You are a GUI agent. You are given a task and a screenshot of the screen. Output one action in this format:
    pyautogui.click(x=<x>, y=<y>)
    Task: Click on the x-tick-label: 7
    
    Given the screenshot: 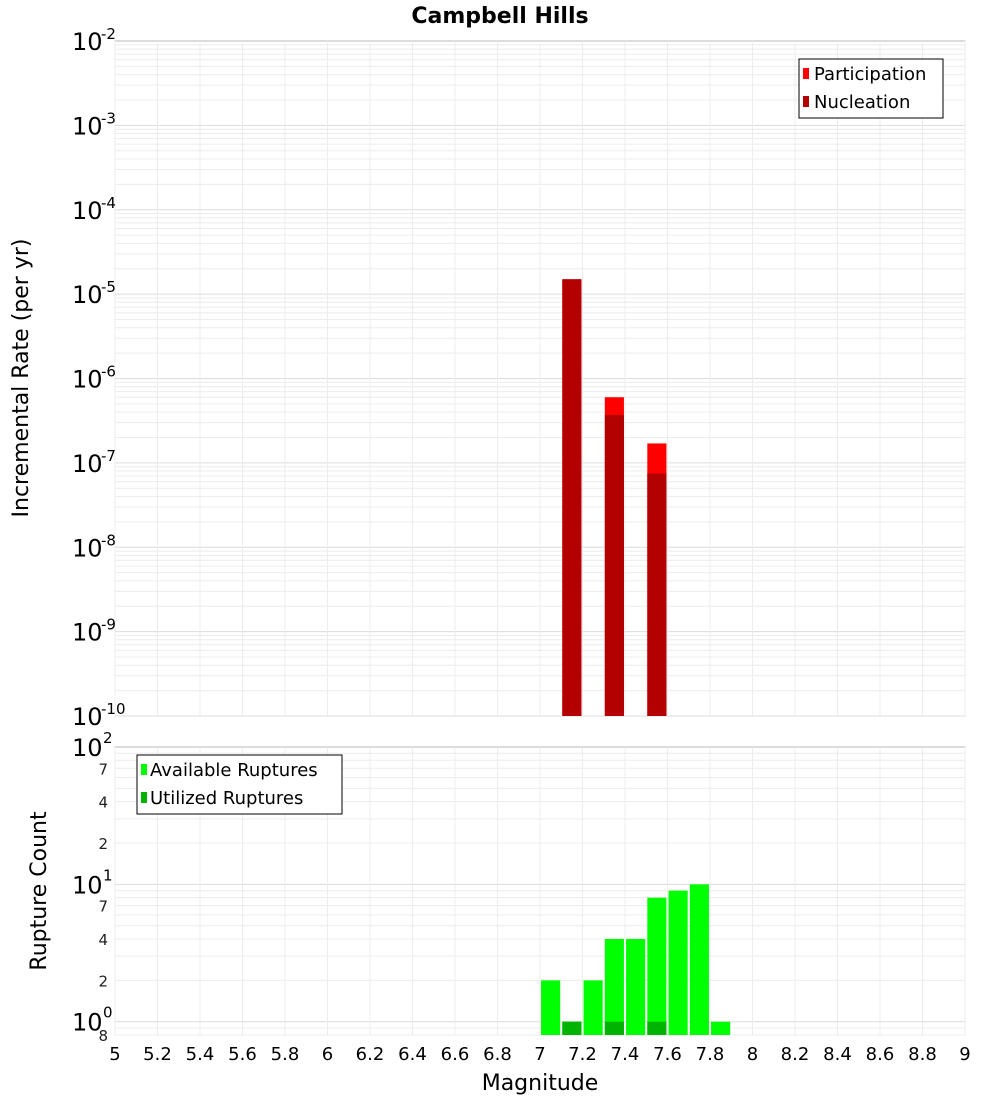 What is the action you would take?
    pyautogui.click(x=539, y=1054)
    